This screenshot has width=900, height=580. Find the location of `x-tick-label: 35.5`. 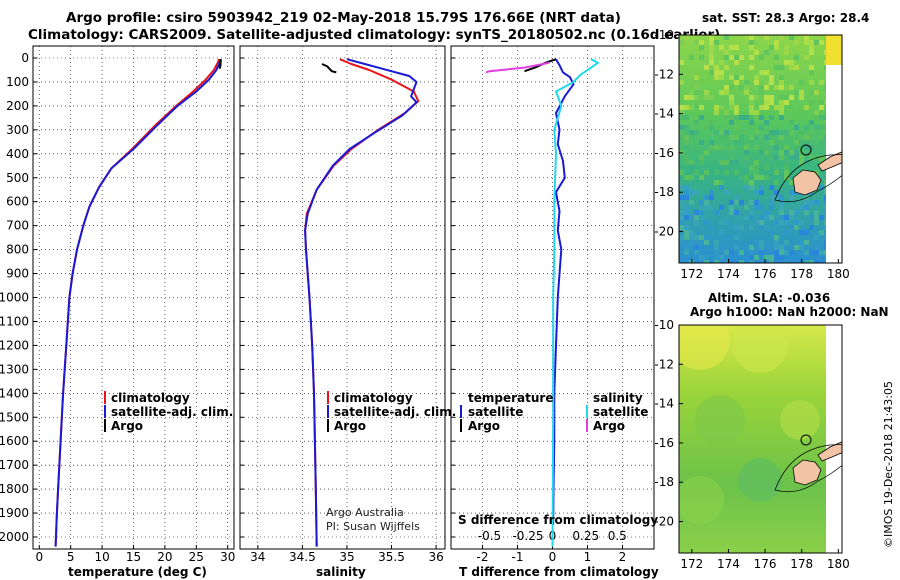

x-tick-label: 35.5 is located at coordinates (391, 557).